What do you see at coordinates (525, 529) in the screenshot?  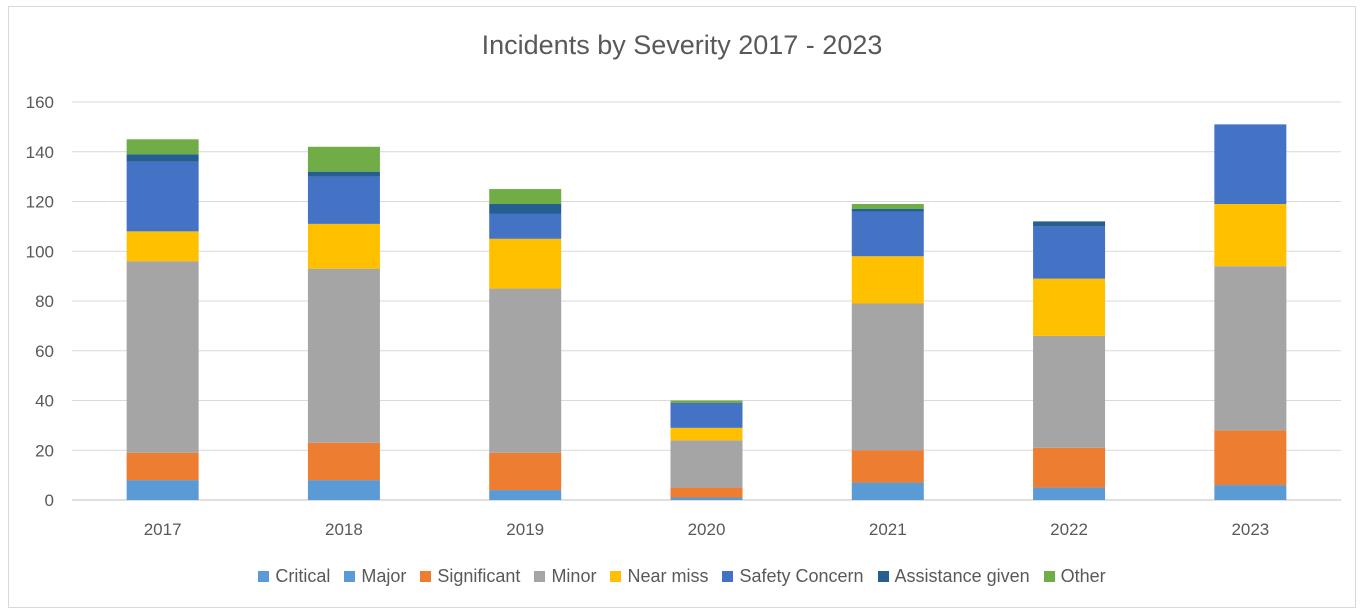 I see `x-tick-label: 2019` at bounding box center [525, 529].